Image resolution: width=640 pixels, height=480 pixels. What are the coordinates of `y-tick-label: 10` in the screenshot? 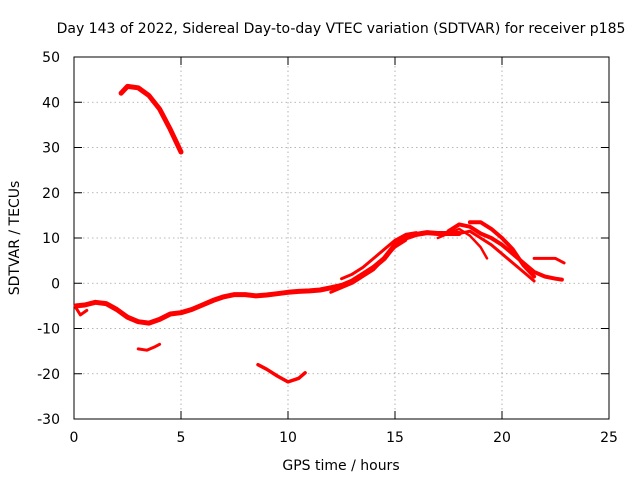 It's located at (51, 239).